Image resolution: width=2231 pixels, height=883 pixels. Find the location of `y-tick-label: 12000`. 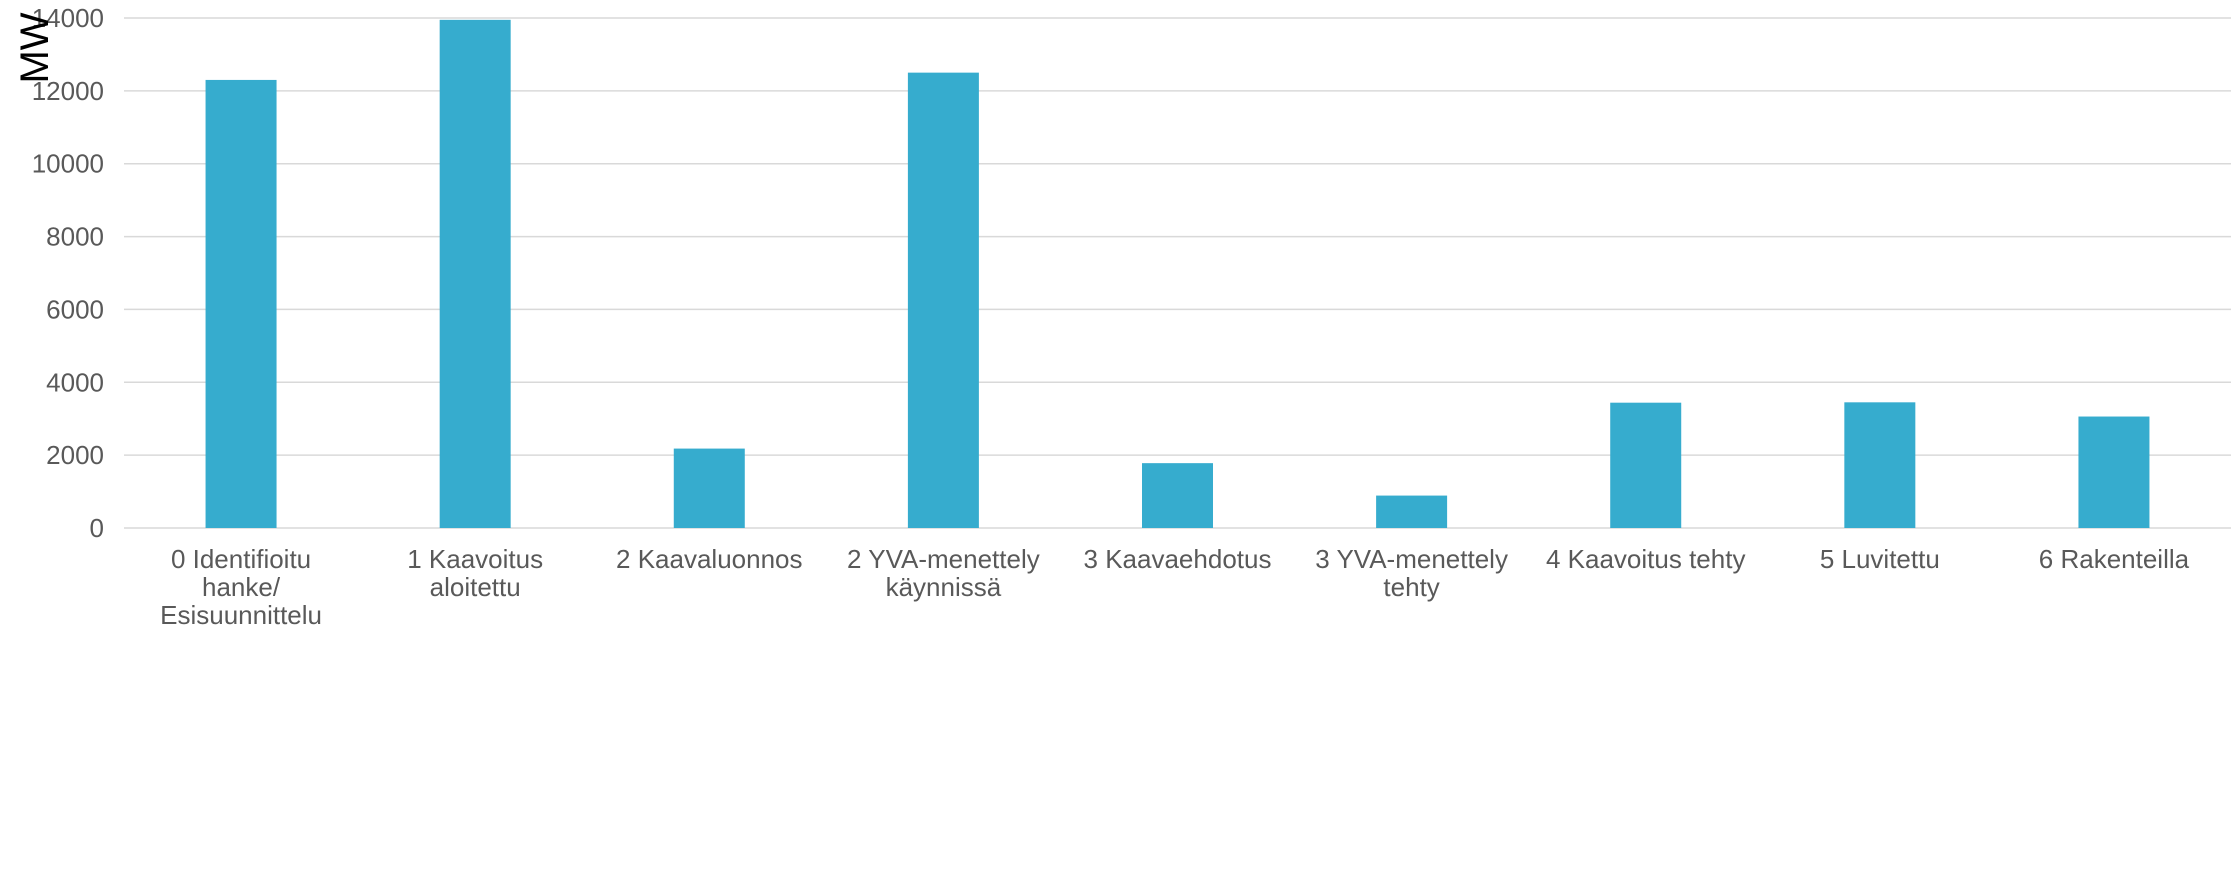

y-tick-label: 12000 is located at coordinates (68, 91).